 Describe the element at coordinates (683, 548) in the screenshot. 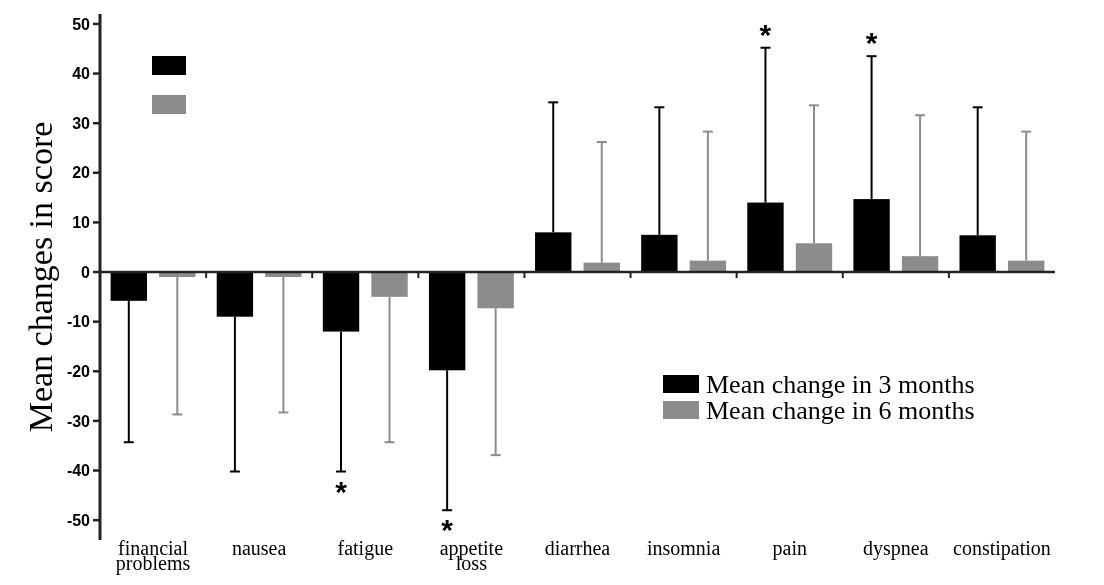

I see `x-tick-label: insomnia` at that location.